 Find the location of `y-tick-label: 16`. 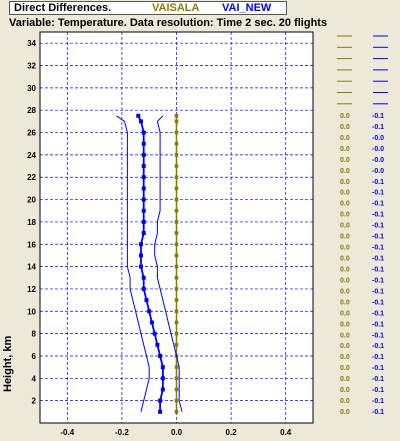

y-tick-label: 16 is located at coordinates (31, 244).